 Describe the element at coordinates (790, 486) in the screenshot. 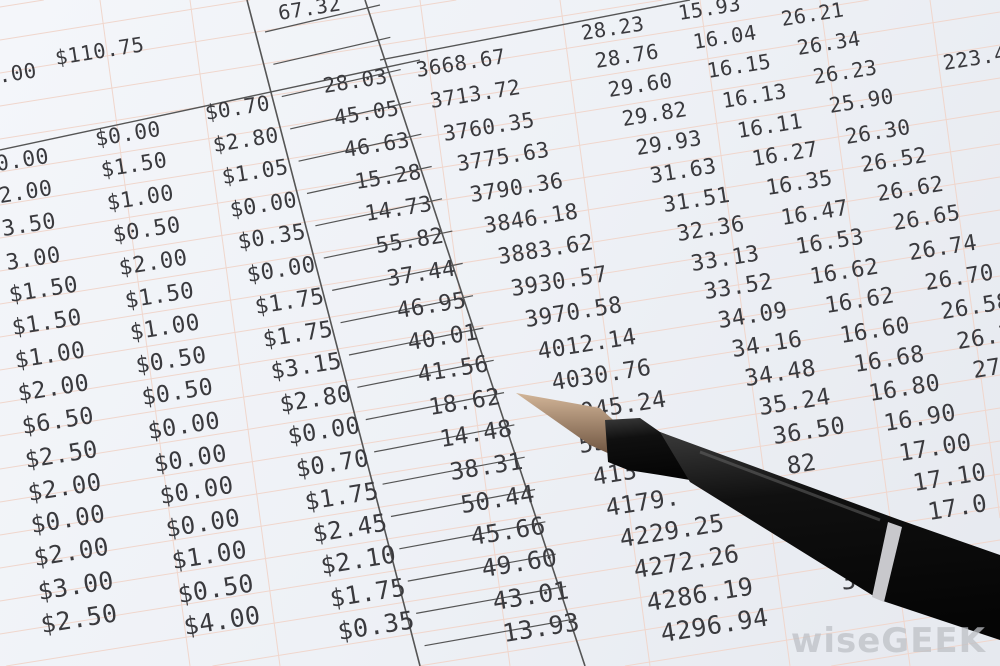

I see `pen-highlight` at that location.